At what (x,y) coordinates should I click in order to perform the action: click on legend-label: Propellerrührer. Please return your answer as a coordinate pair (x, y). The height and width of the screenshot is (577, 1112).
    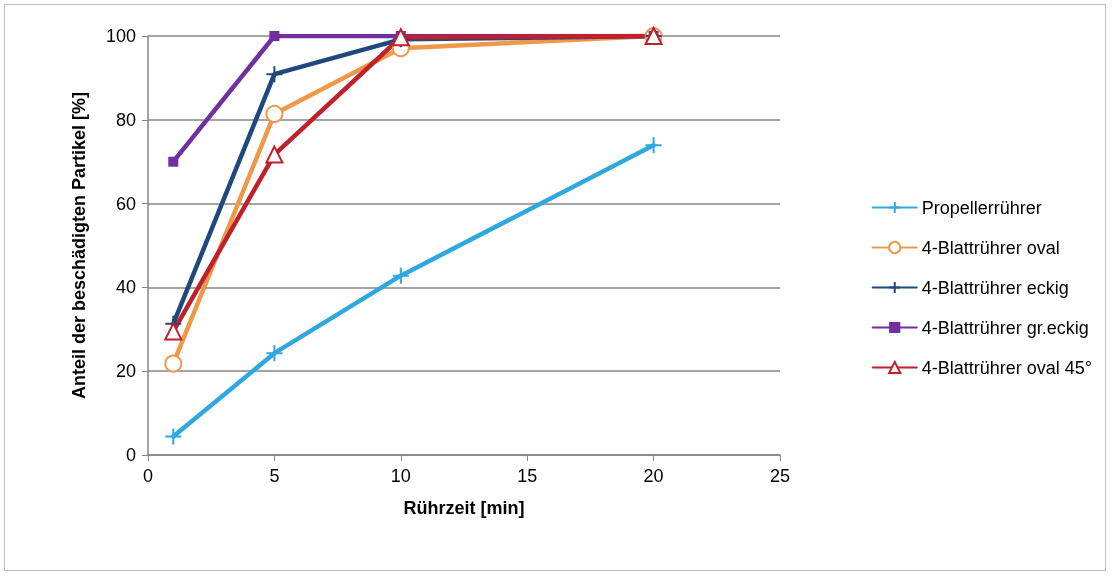
    Looking at the image, I should click on (981, 207).